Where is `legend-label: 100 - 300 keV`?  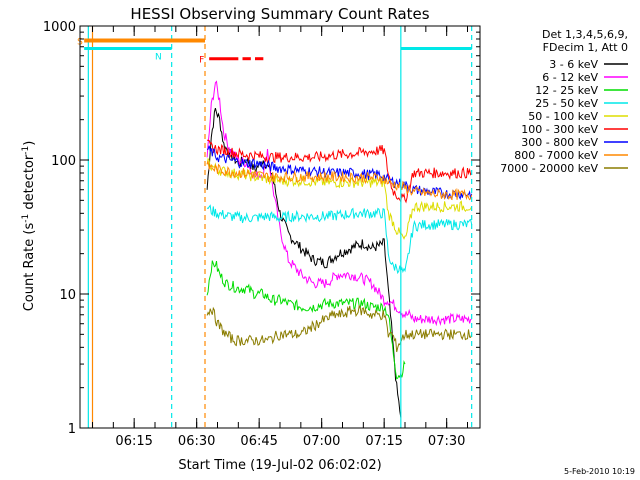
legend-label: 100 - 300 keV is located at coordinates (559, 129).